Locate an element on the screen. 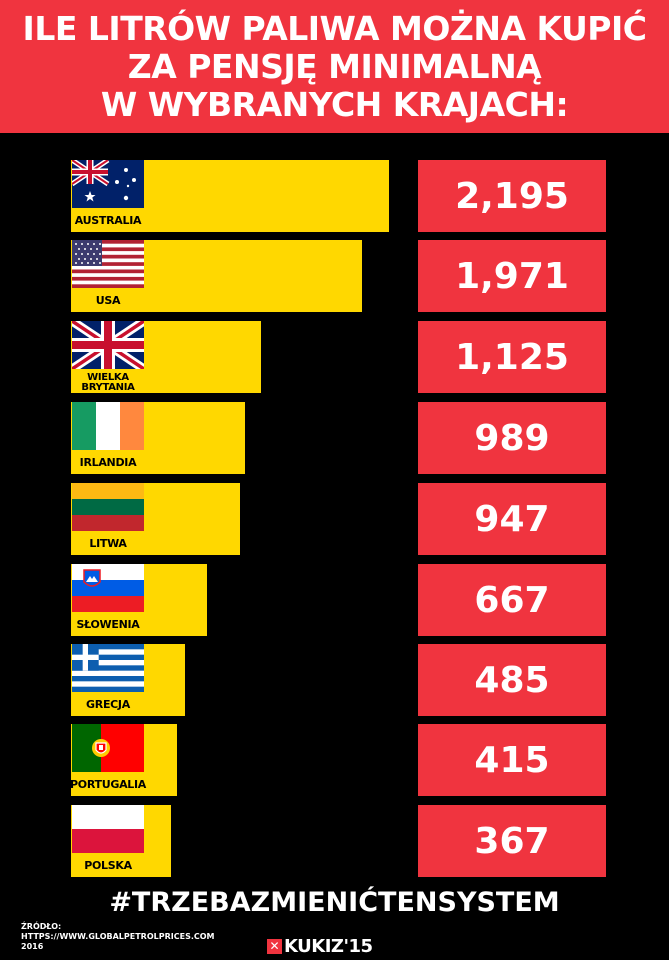 This screenshot has height=960, width=669. chart-value-label: 367 is located at coordinates (512, 841).